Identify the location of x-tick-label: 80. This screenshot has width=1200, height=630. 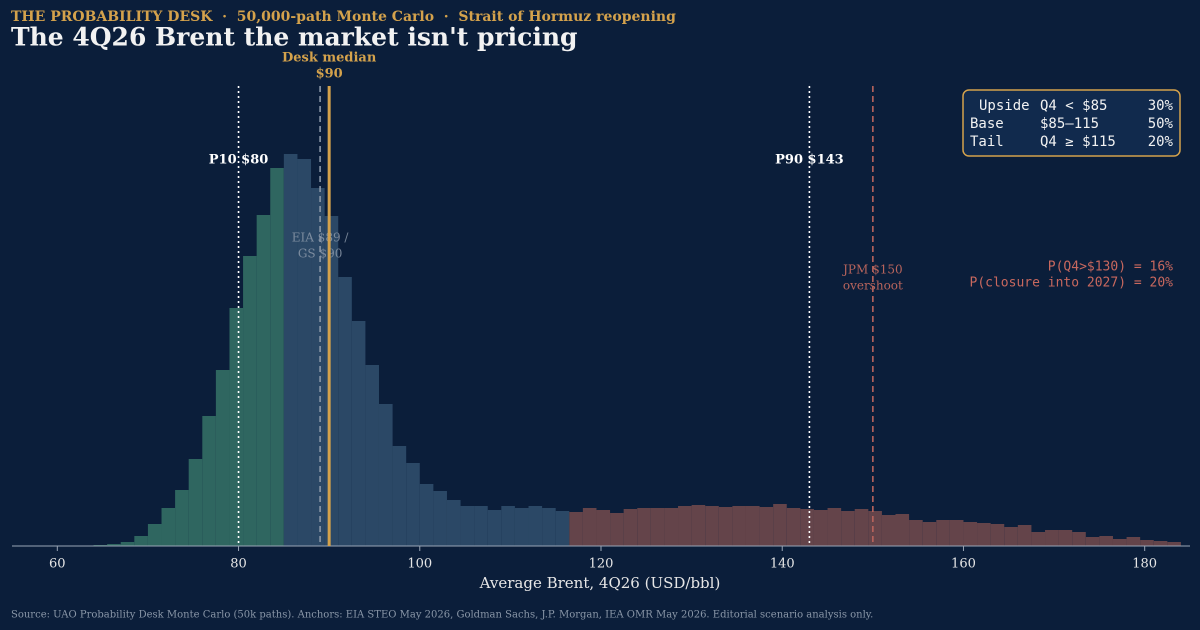
(238, 564).